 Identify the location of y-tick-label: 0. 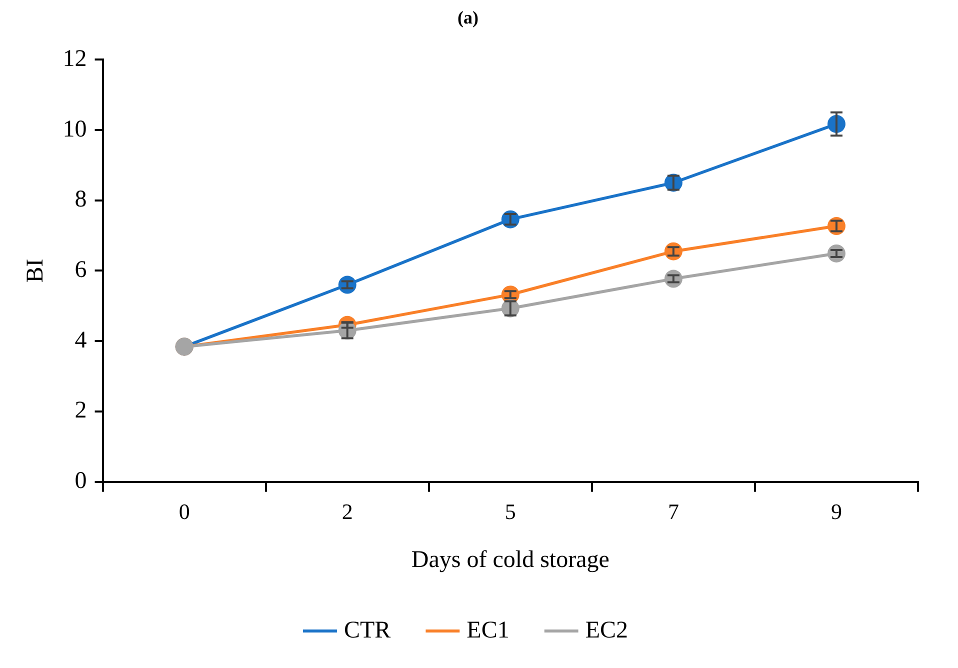
(80, 481).